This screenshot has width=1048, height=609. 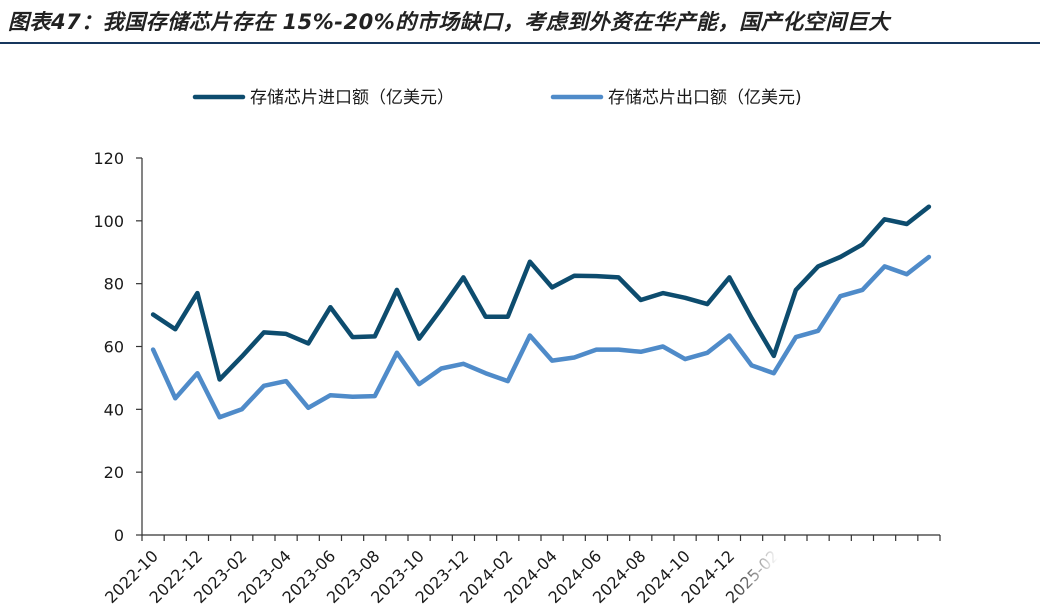 I want to click on title-underline, so click(x=520, y=43).